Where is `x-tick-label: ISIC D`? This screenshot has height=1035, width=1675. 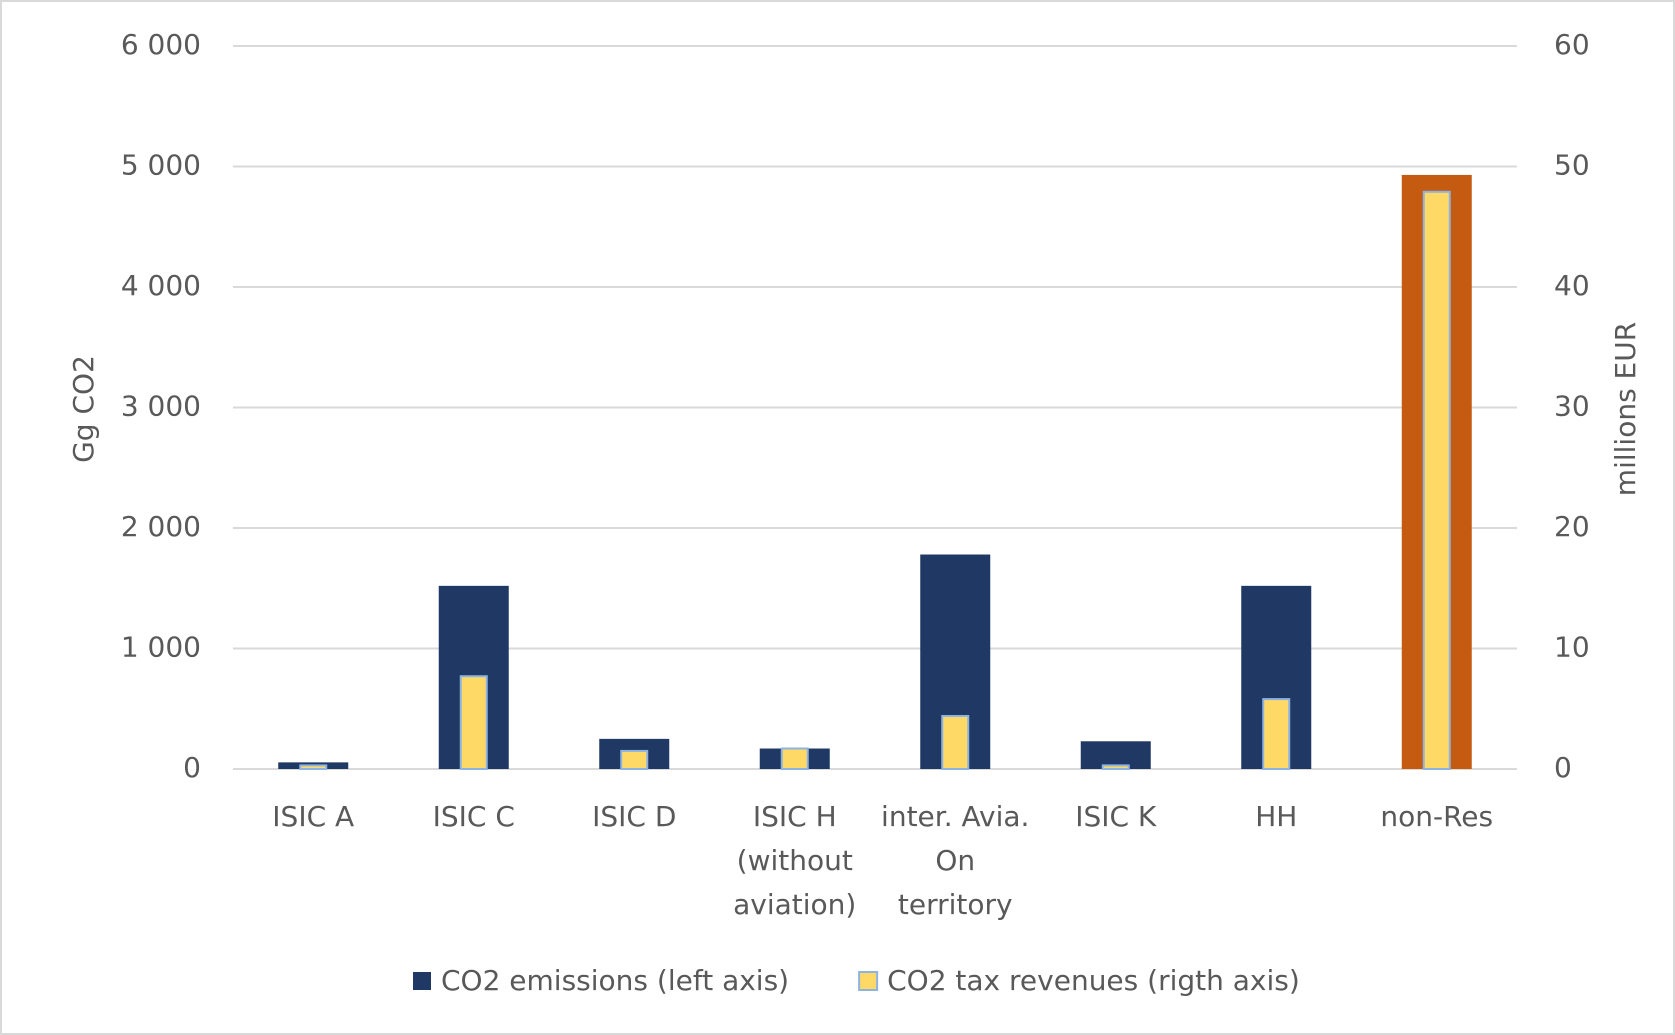
x-tick-label: ISIC D is located at coordinates (634, 816).